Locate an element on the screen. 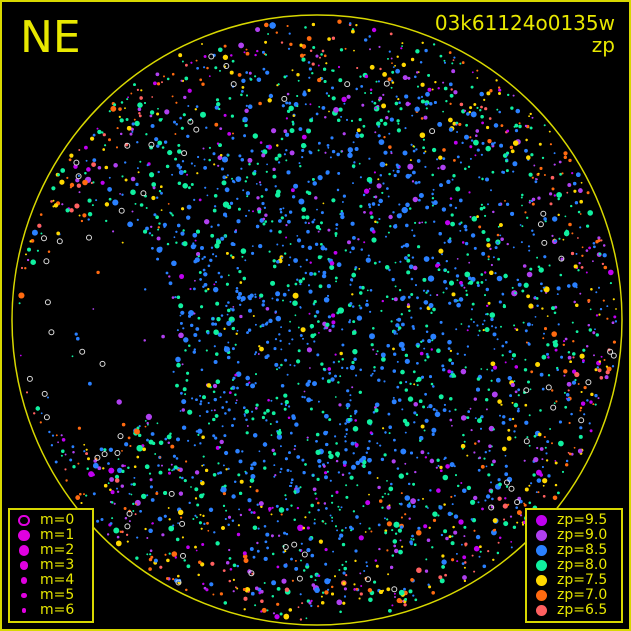  plot-quantity: zp is located at coordinates (603, 45).